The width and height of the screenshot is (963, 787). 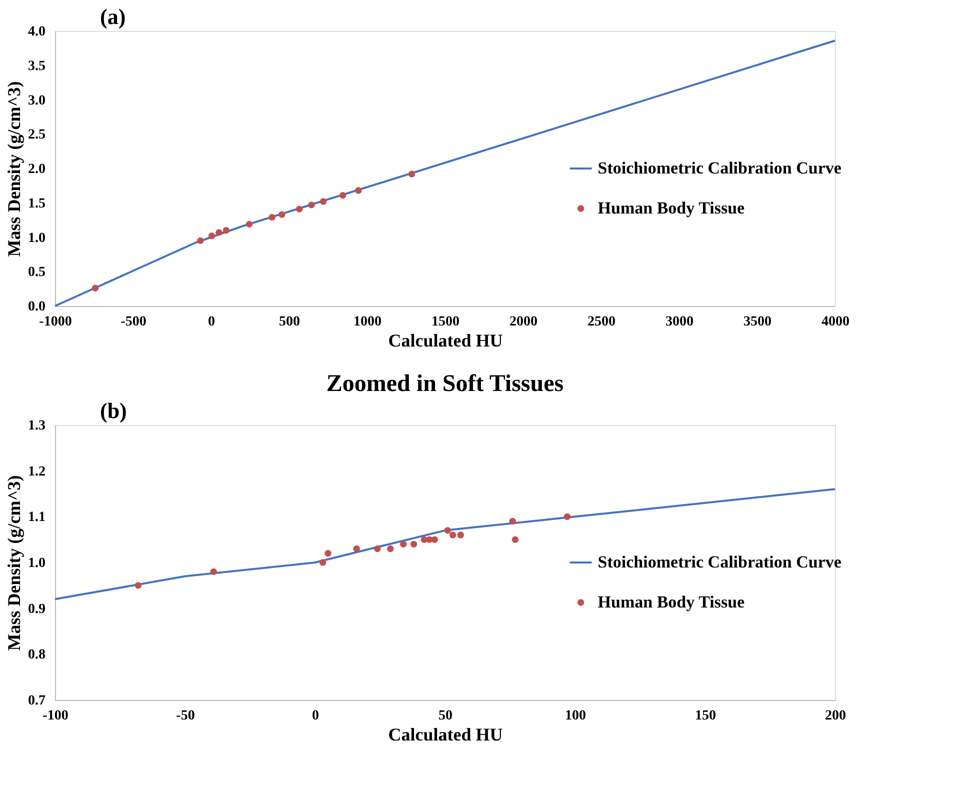 I want to click on x-tick-label: 500, so click(x=289, y=322).